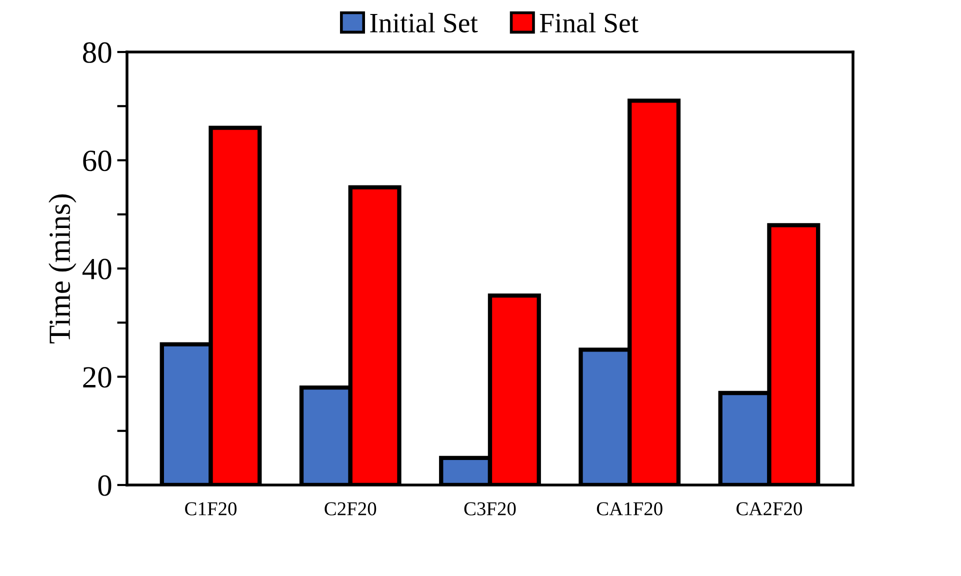  What do you see at coordinates (97, 377) in the screenshot?
I see `y-tick-label: 20` at bounding box center [97, 377].